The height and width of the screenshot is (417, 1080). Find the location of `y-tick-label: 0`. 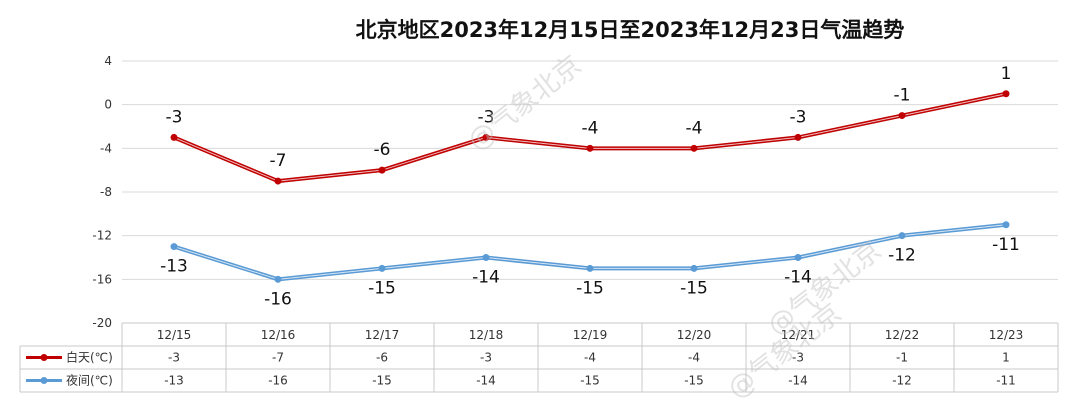

y-tick-label: 0 is located at coordinates (108, 105).